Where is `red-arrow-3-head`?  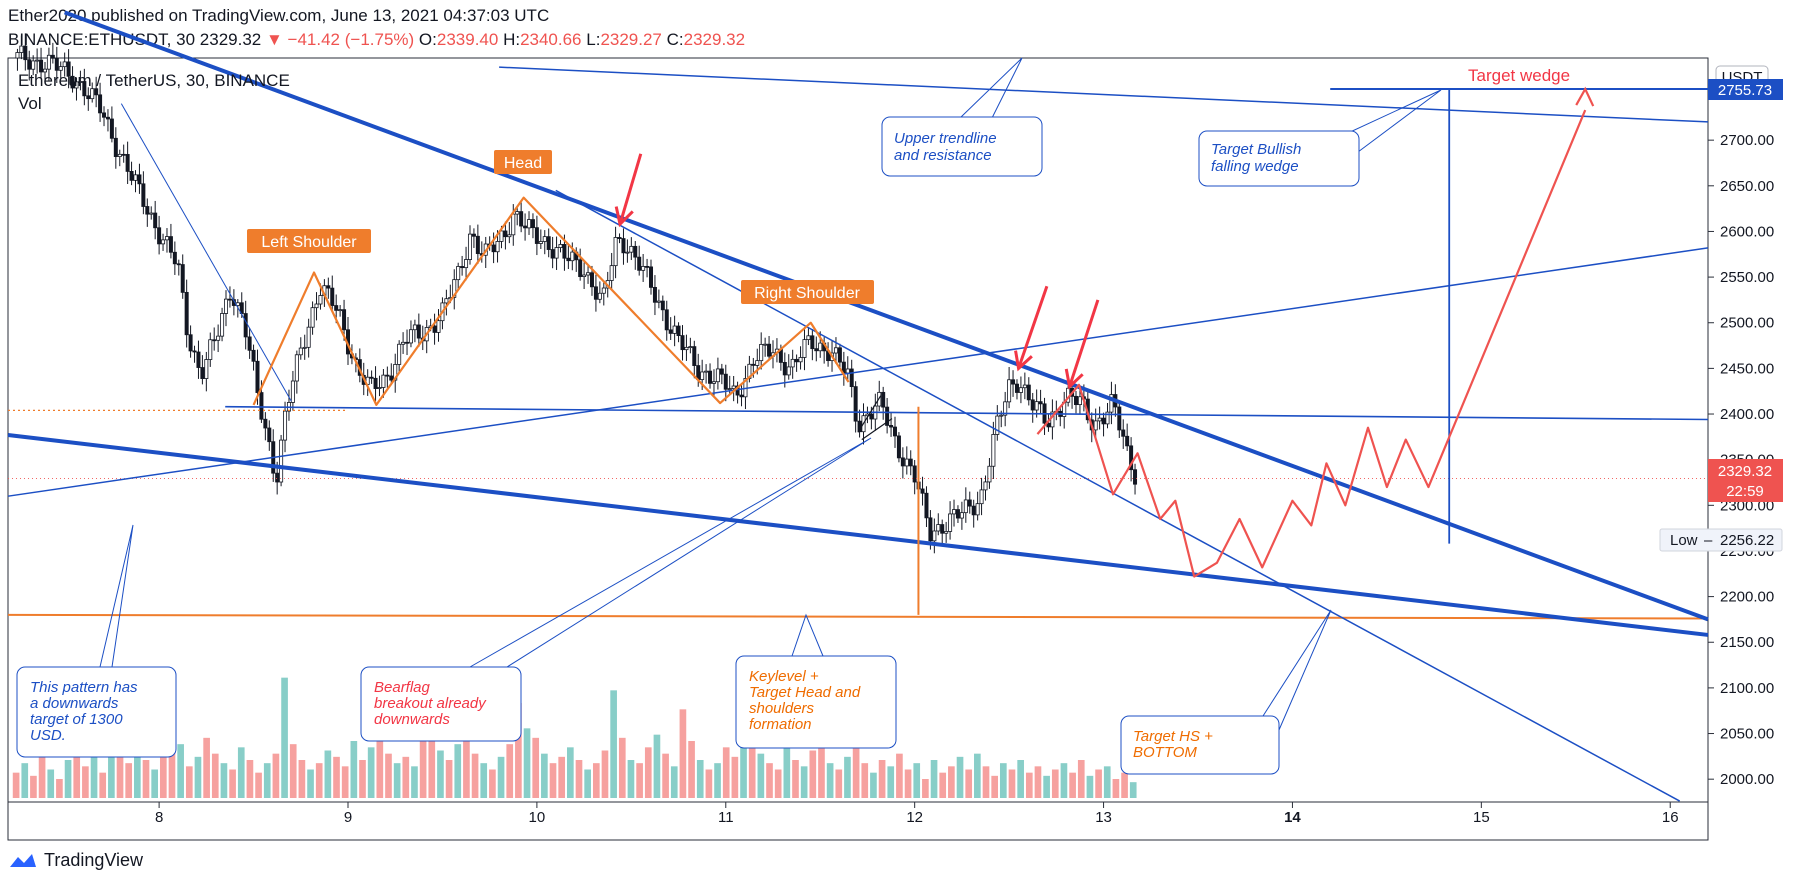
red-arrow-3-head is located at coordinates (1074, 379).